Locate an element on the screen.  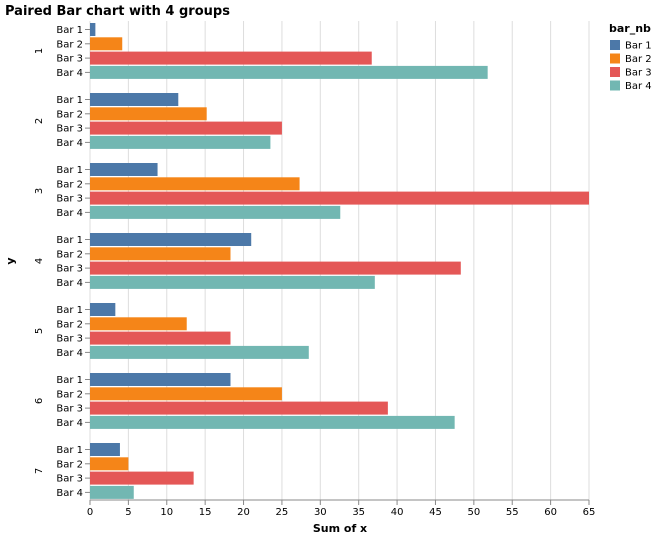
x-tick-label: 15 is located at coordinates (205, 512).